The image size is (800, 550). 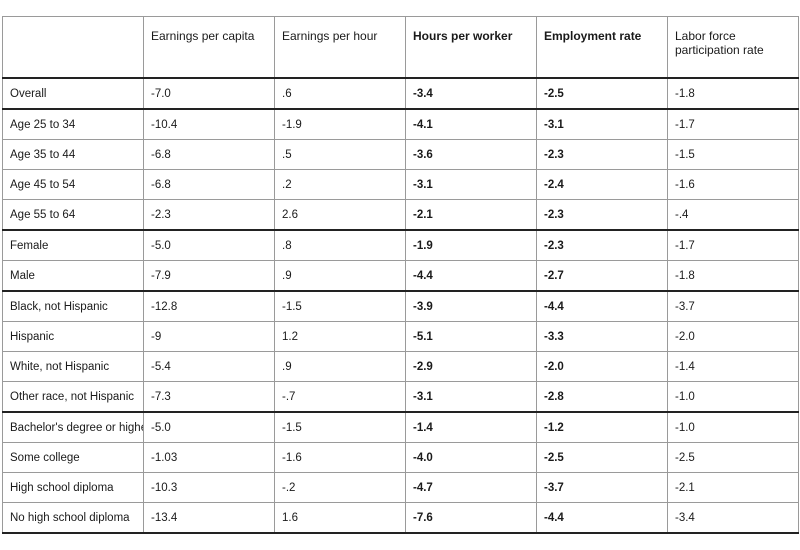 What do you see at coordinates (73, 397) in the screenshot?
I see `row-label-cell: Other race, not Hispanic` at bounding box center [73, 397].